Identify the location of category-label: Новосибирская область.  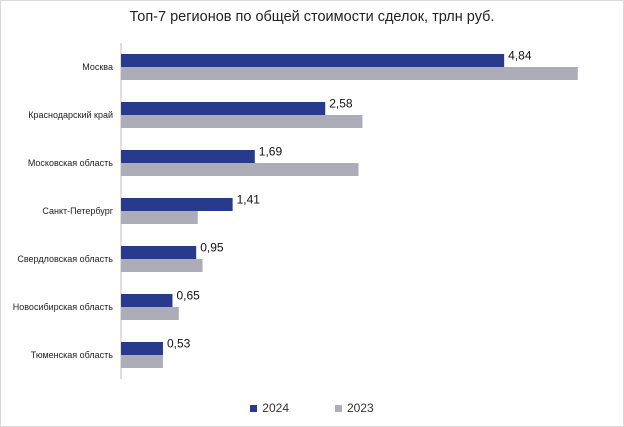
(63, 307).